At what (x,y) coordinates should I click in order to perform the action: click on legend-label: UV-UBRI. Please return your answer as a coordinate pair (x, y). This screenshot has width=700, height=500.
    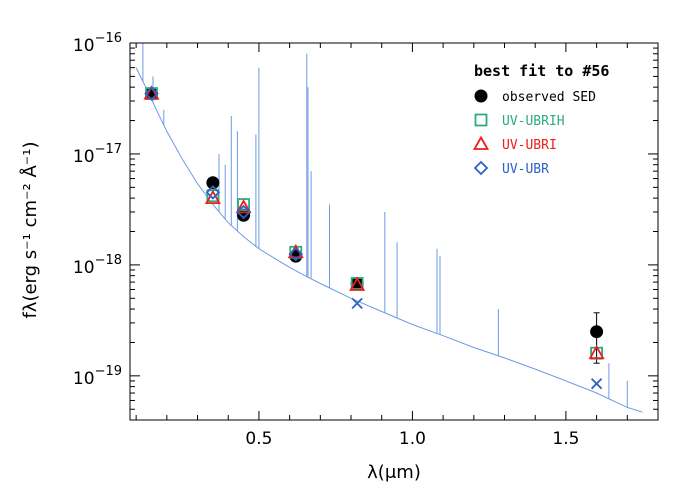
    Looking at the image, I should click on (529, 145).